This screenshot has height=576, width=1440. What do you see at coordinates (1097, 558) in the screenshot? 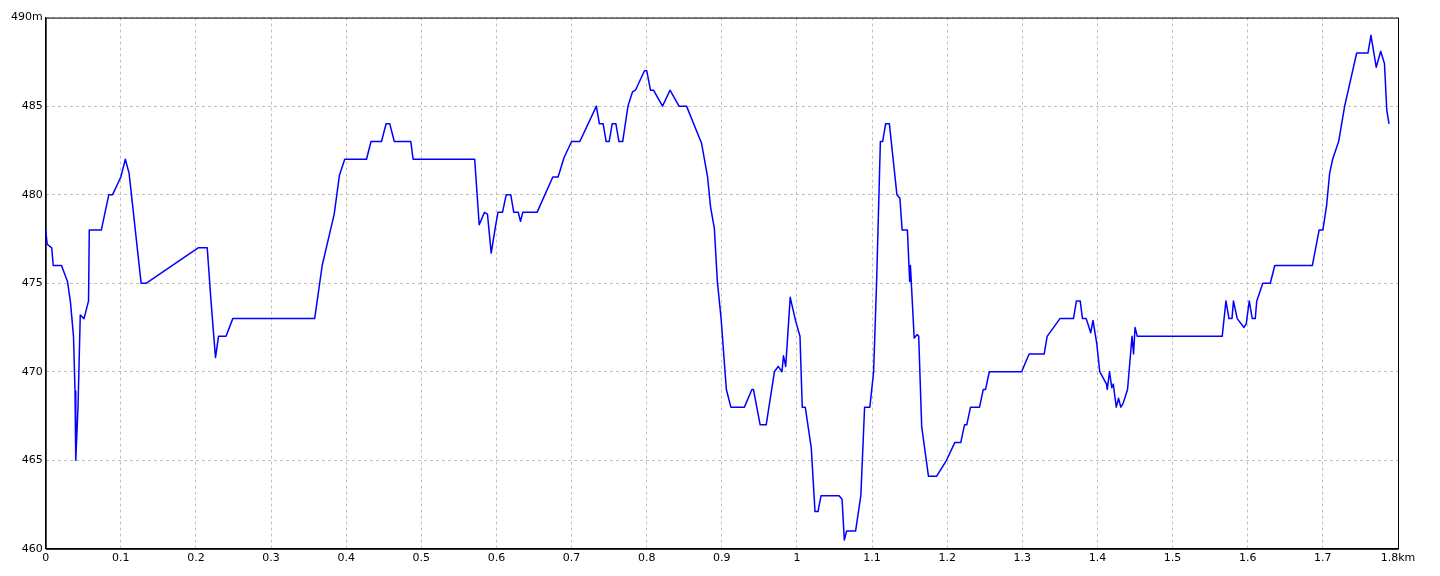
I see `x-tick-label: 1.4` at bounding box center [1097, 558].